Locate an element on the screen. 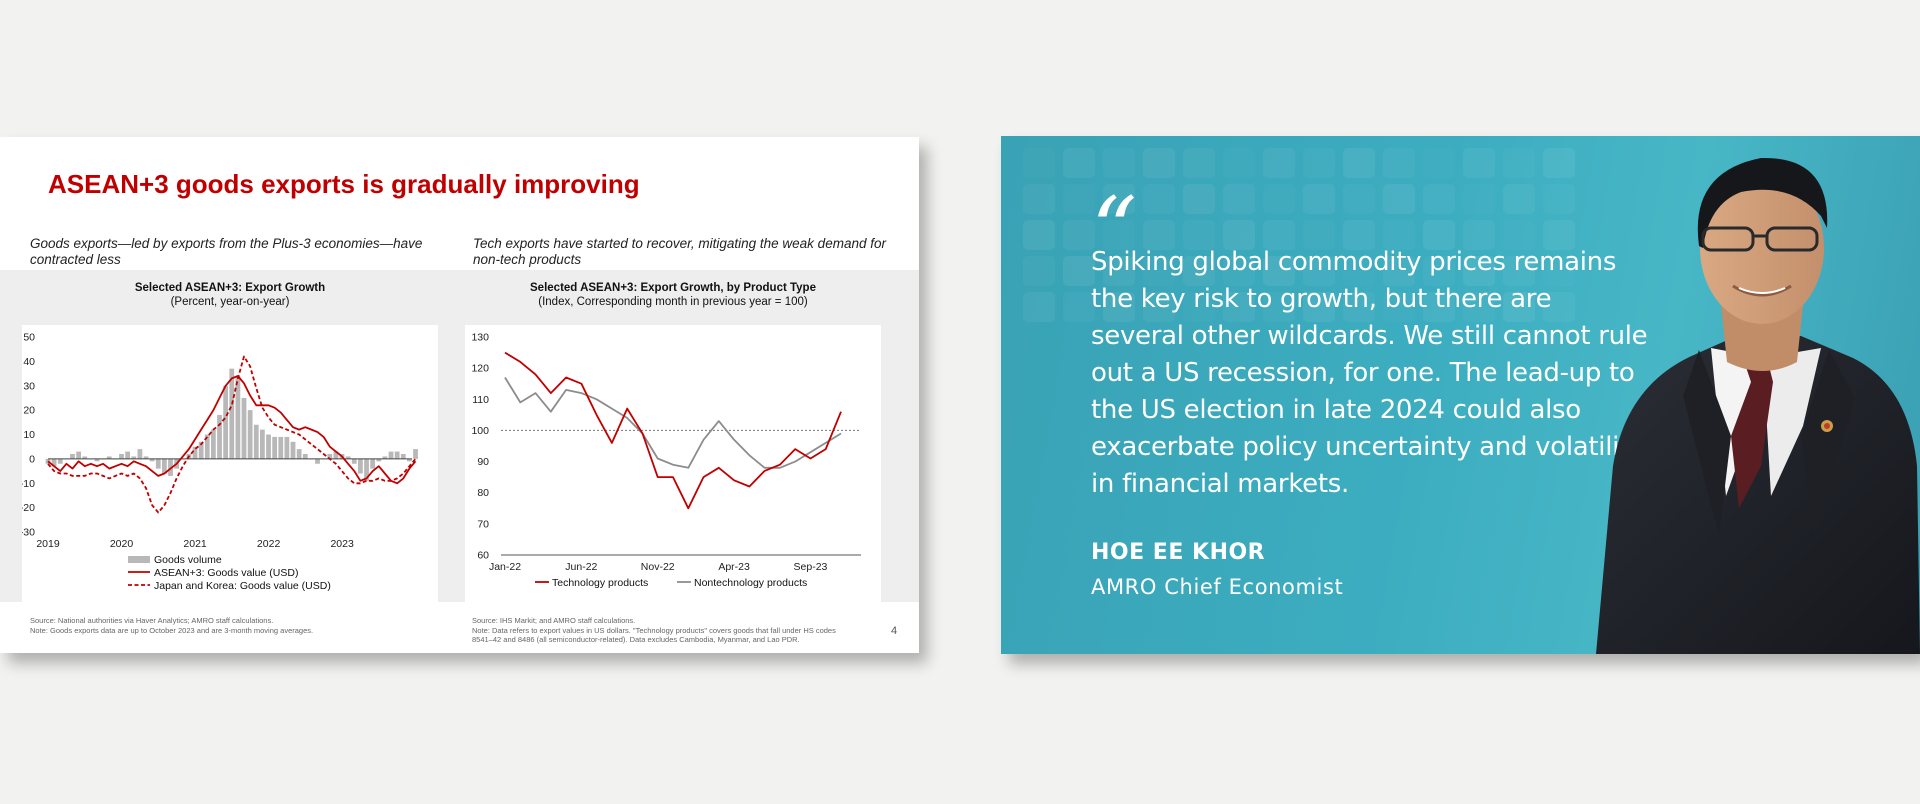 The height and width of the screenshot is (804, 1920). y-tick-label: 20 is located at coordinates (29, 411).